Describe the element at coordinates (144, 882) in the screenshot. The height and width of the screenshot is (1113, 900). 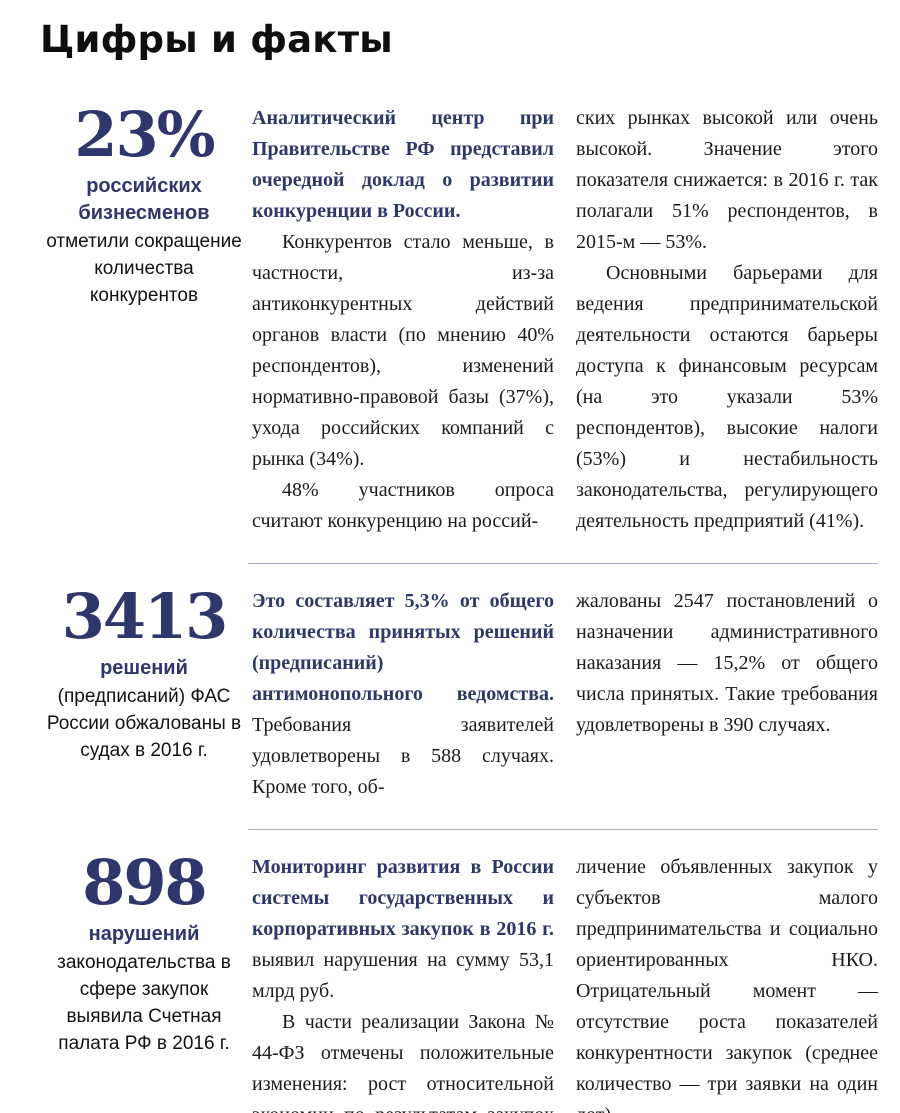
I see `stat-value: 898` at that location.